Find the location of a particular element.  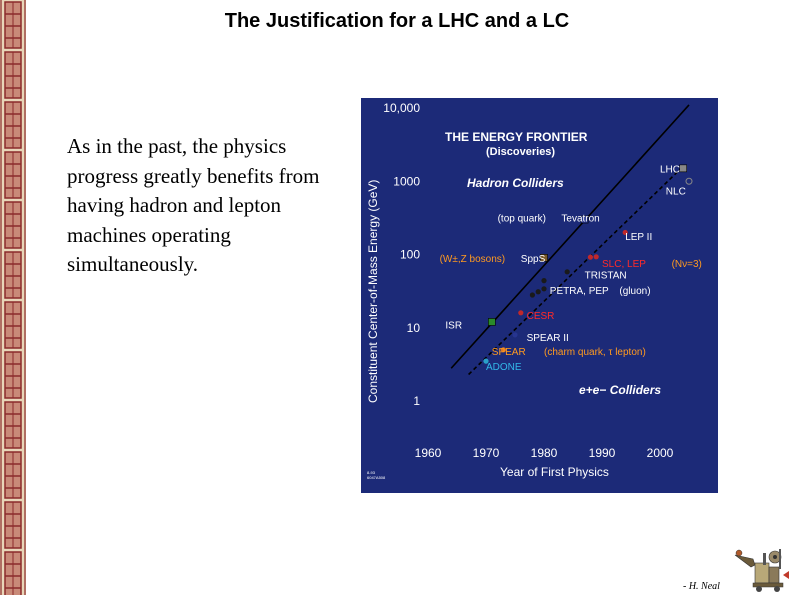

x-tick-label: 1970 is located at coordinates (486, 453).